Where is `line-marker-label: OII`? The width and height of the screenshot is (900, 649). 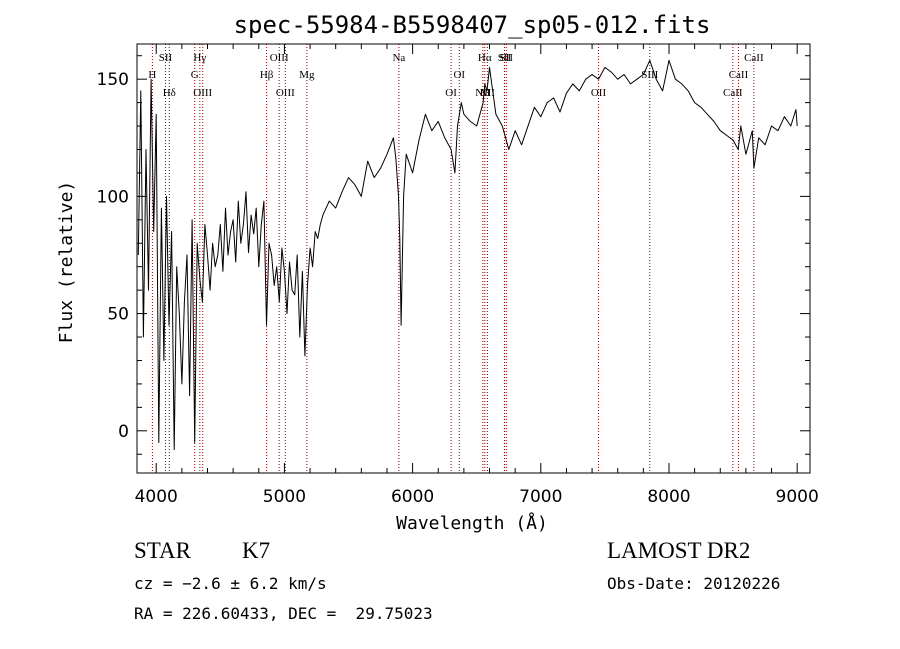 line-marker-label: OII is located at coordinates (599, 93).